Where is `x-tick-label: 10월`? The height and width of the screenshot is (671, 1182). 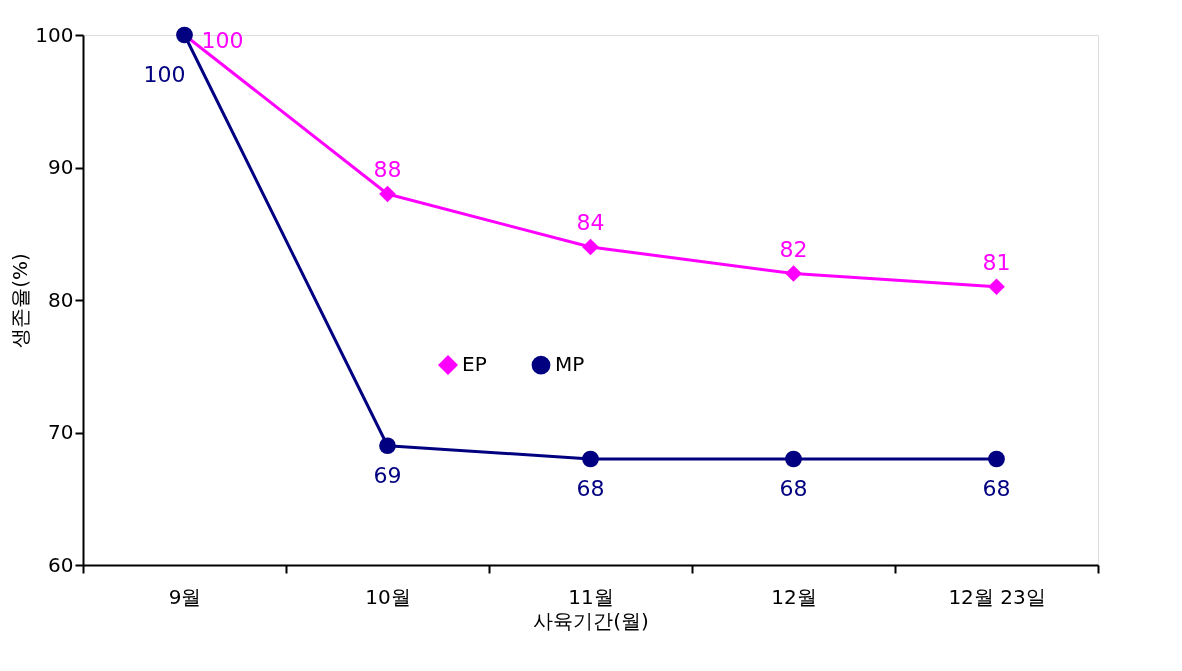
x-tick-label: 10월 is located at coordinates (388, 596).